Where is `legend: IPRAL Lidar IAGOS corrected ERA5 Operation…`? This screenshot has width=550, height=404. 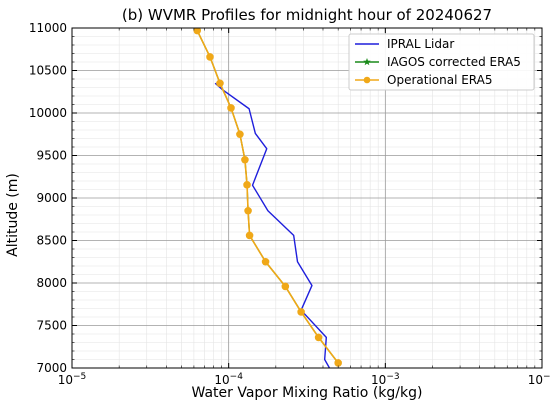
legend: IPRAL Lidar IAGOS corrected ERA5 Operation… is located at coordinates (441, 62).